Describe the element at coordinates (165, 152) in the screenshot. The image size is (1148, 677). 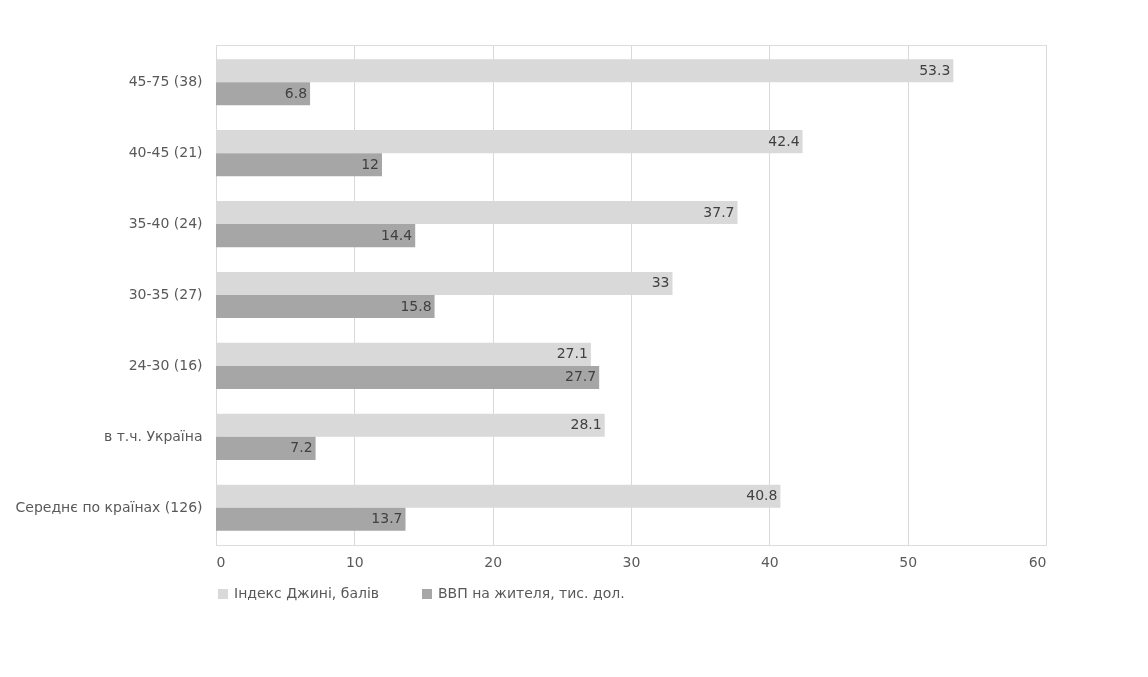
I see `y-tick-label: 40-45 (21)` at that location.